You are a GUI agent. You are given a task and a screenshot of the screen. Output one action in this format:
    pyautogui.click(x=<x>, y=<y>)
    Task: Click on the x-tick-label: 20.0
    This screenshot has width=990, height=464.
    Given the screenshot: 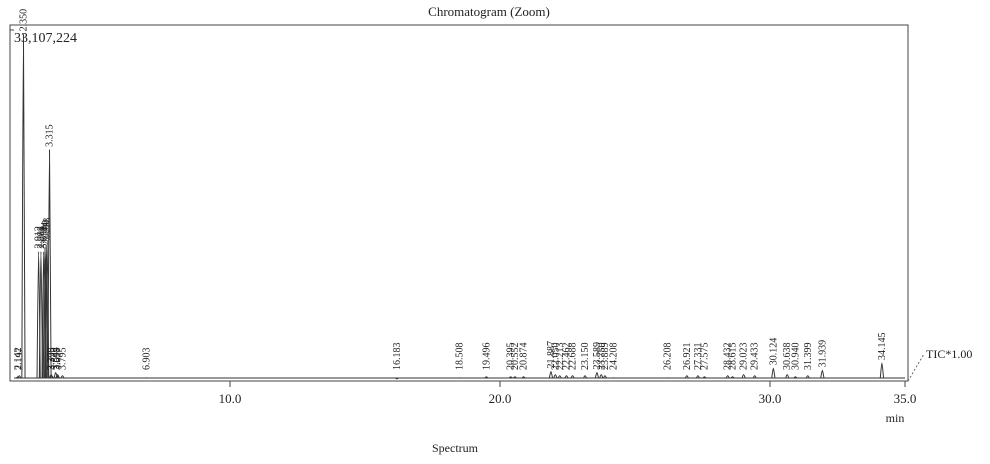 What is the action you would take?
    pyautogui.click(x=500, y=398)
    